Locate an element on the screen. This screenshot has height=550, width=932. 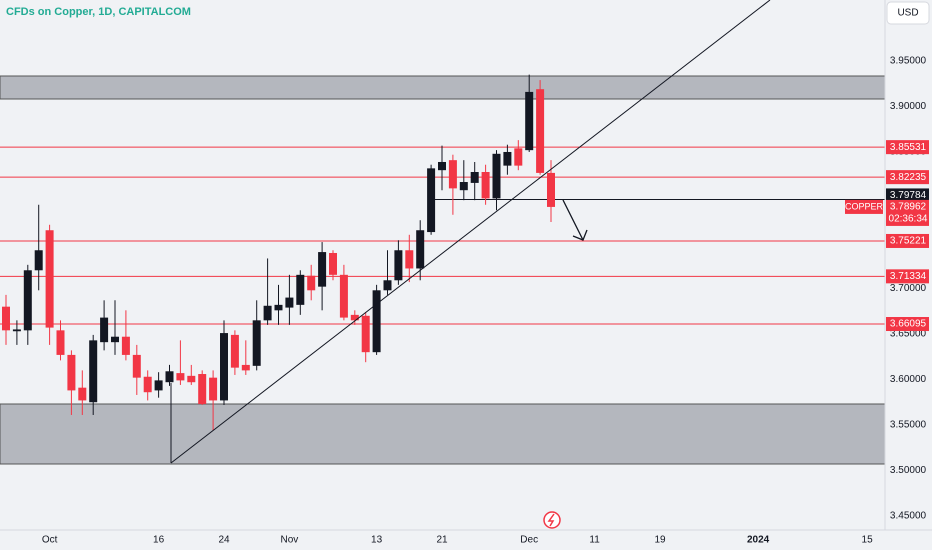
y-tick-label: 3.70000 is located at coordinates (908, 288).